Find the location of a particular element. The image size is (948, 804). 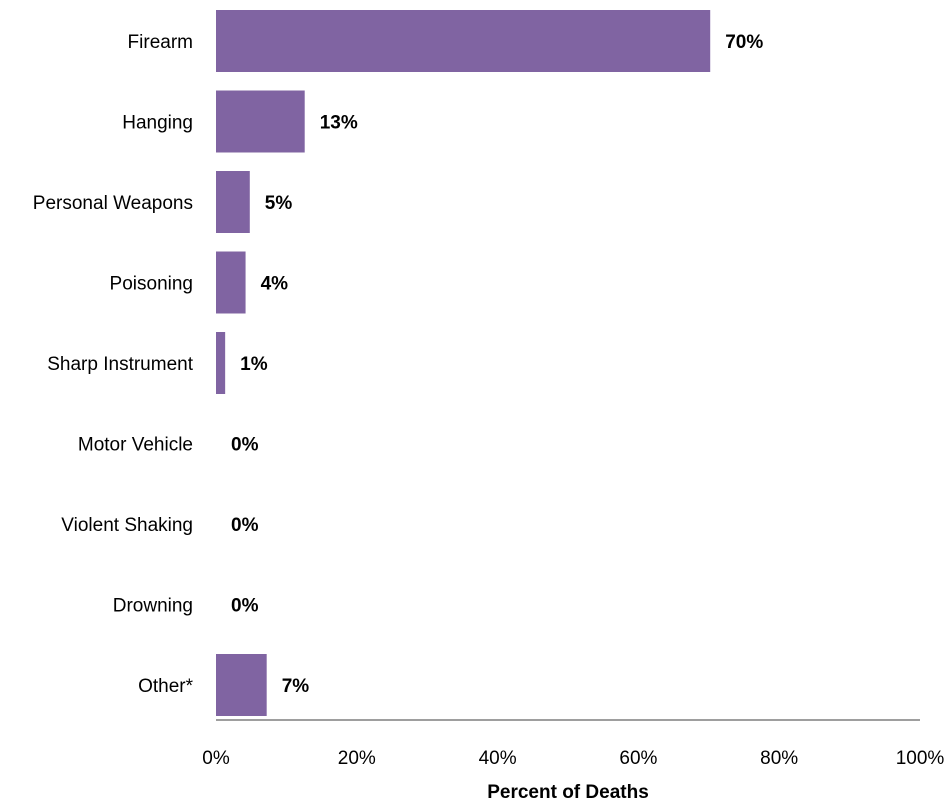

data-label-sharp-instrument: 1% is located at coordinates (254, 364).